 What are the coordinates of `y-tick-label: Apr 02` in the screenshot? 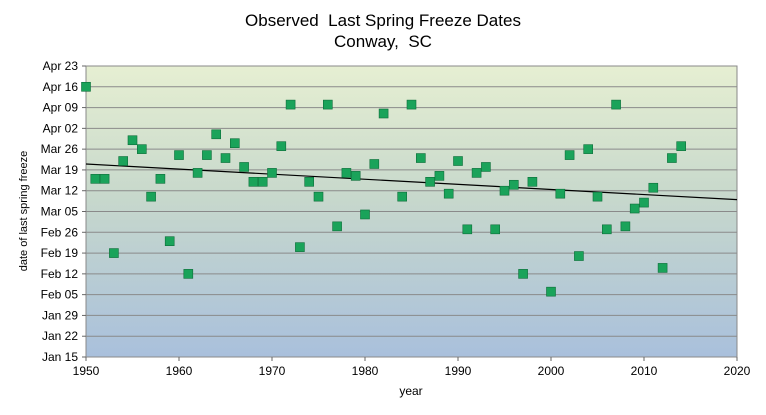 It's located at (61, 128).